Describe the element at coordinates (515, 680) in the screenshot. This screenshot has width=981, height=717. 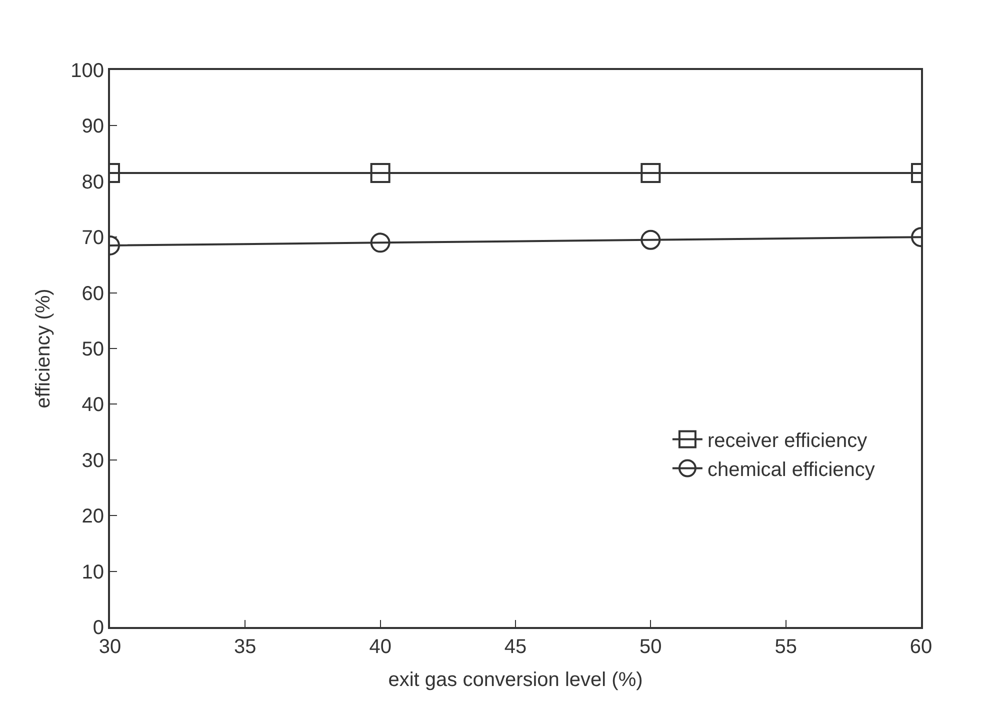
I see `x-axis-title: exit gas conversion level (%)` at that location.